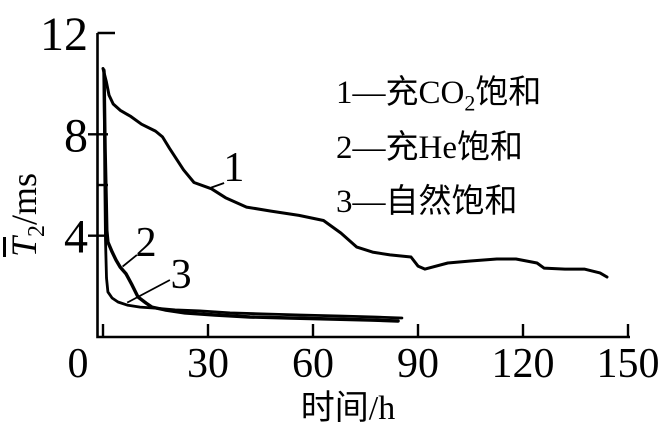 The image size is (665, 427). Describe the element at coordinates (369, 93) in the screenshot. I see `legend-1-dash: —` at that location.